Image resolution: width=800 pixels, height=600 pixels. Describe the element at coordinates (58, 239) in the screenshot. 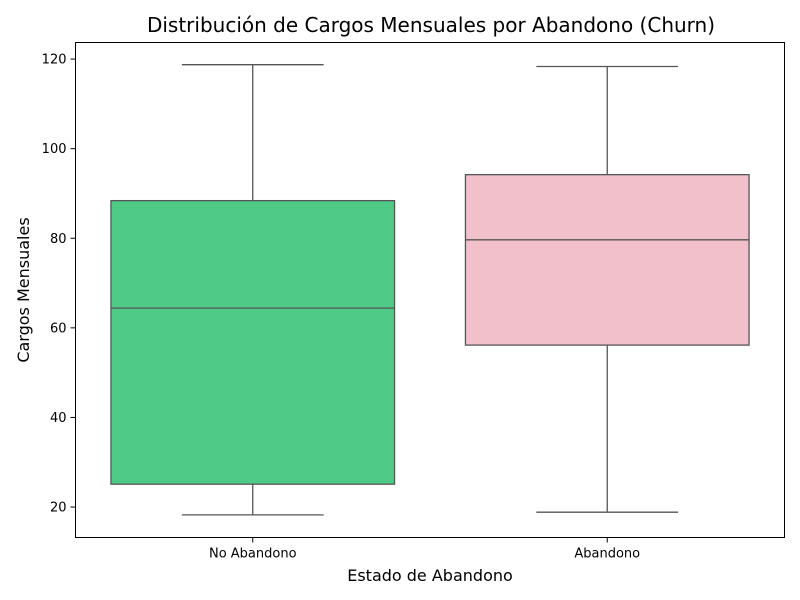

I see `y-tick-label: 80` at that location.